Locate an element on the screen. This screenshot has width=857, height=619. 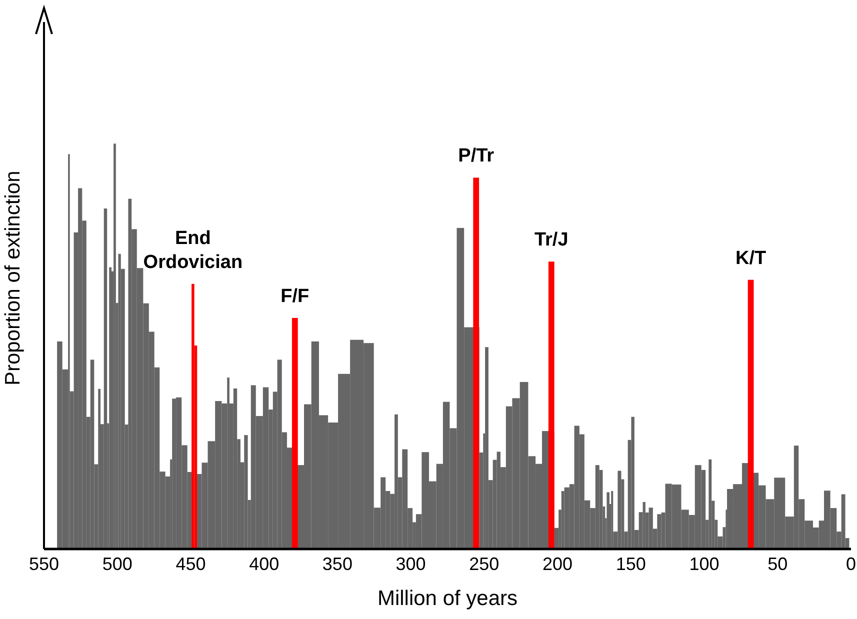
annotation: End Ordovician is located at coordinates (193, 250).